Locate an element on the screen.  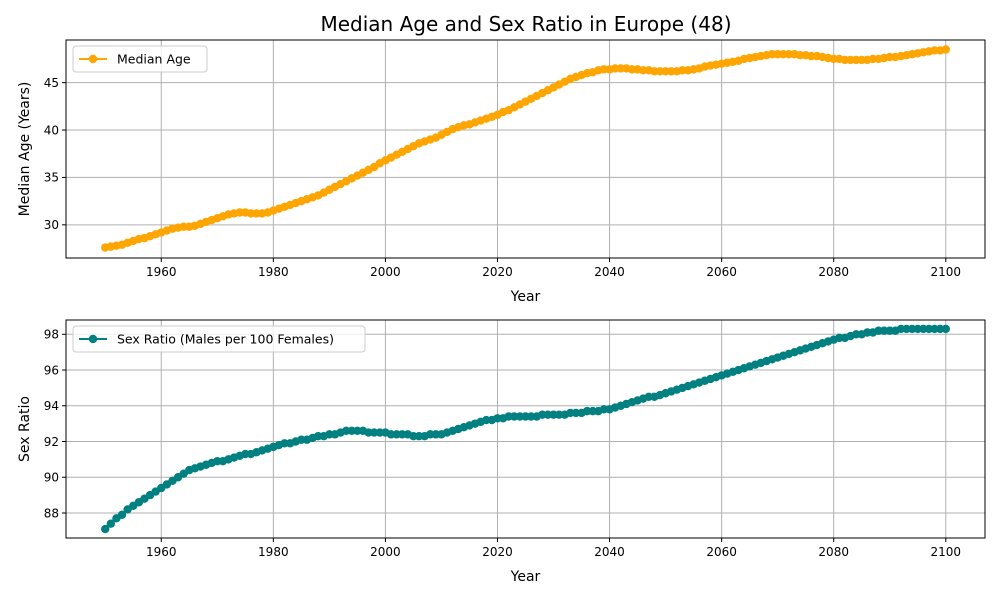
sex-ratio-x-tick-label: 2040 is located at coordinates (609, 552).